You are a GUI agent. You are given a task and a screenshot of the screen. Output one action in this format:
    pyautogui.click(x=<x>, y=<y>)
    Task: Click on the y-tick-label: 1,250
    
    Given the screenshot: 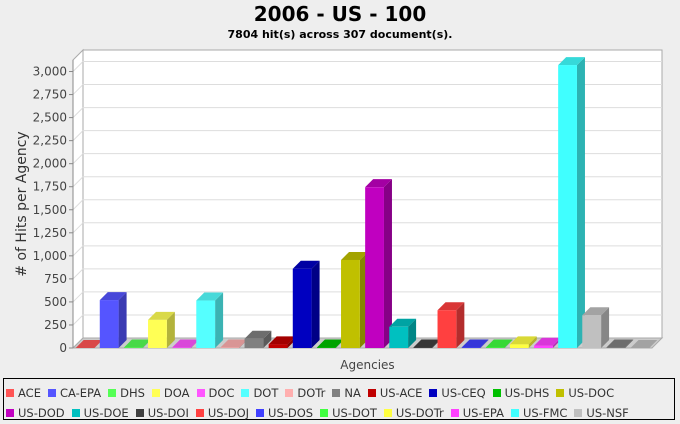 What is the action you would take?
    pyautogui.click(x=50, y=233)
    